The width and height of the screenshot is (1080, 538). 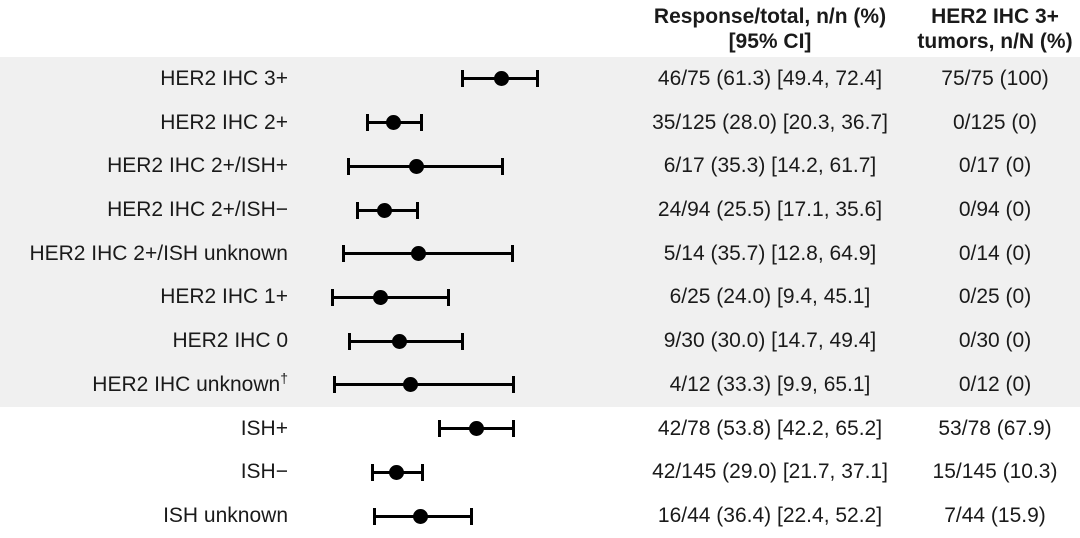 I want to click on row-label: ISH+, so click(x=147, y=429).